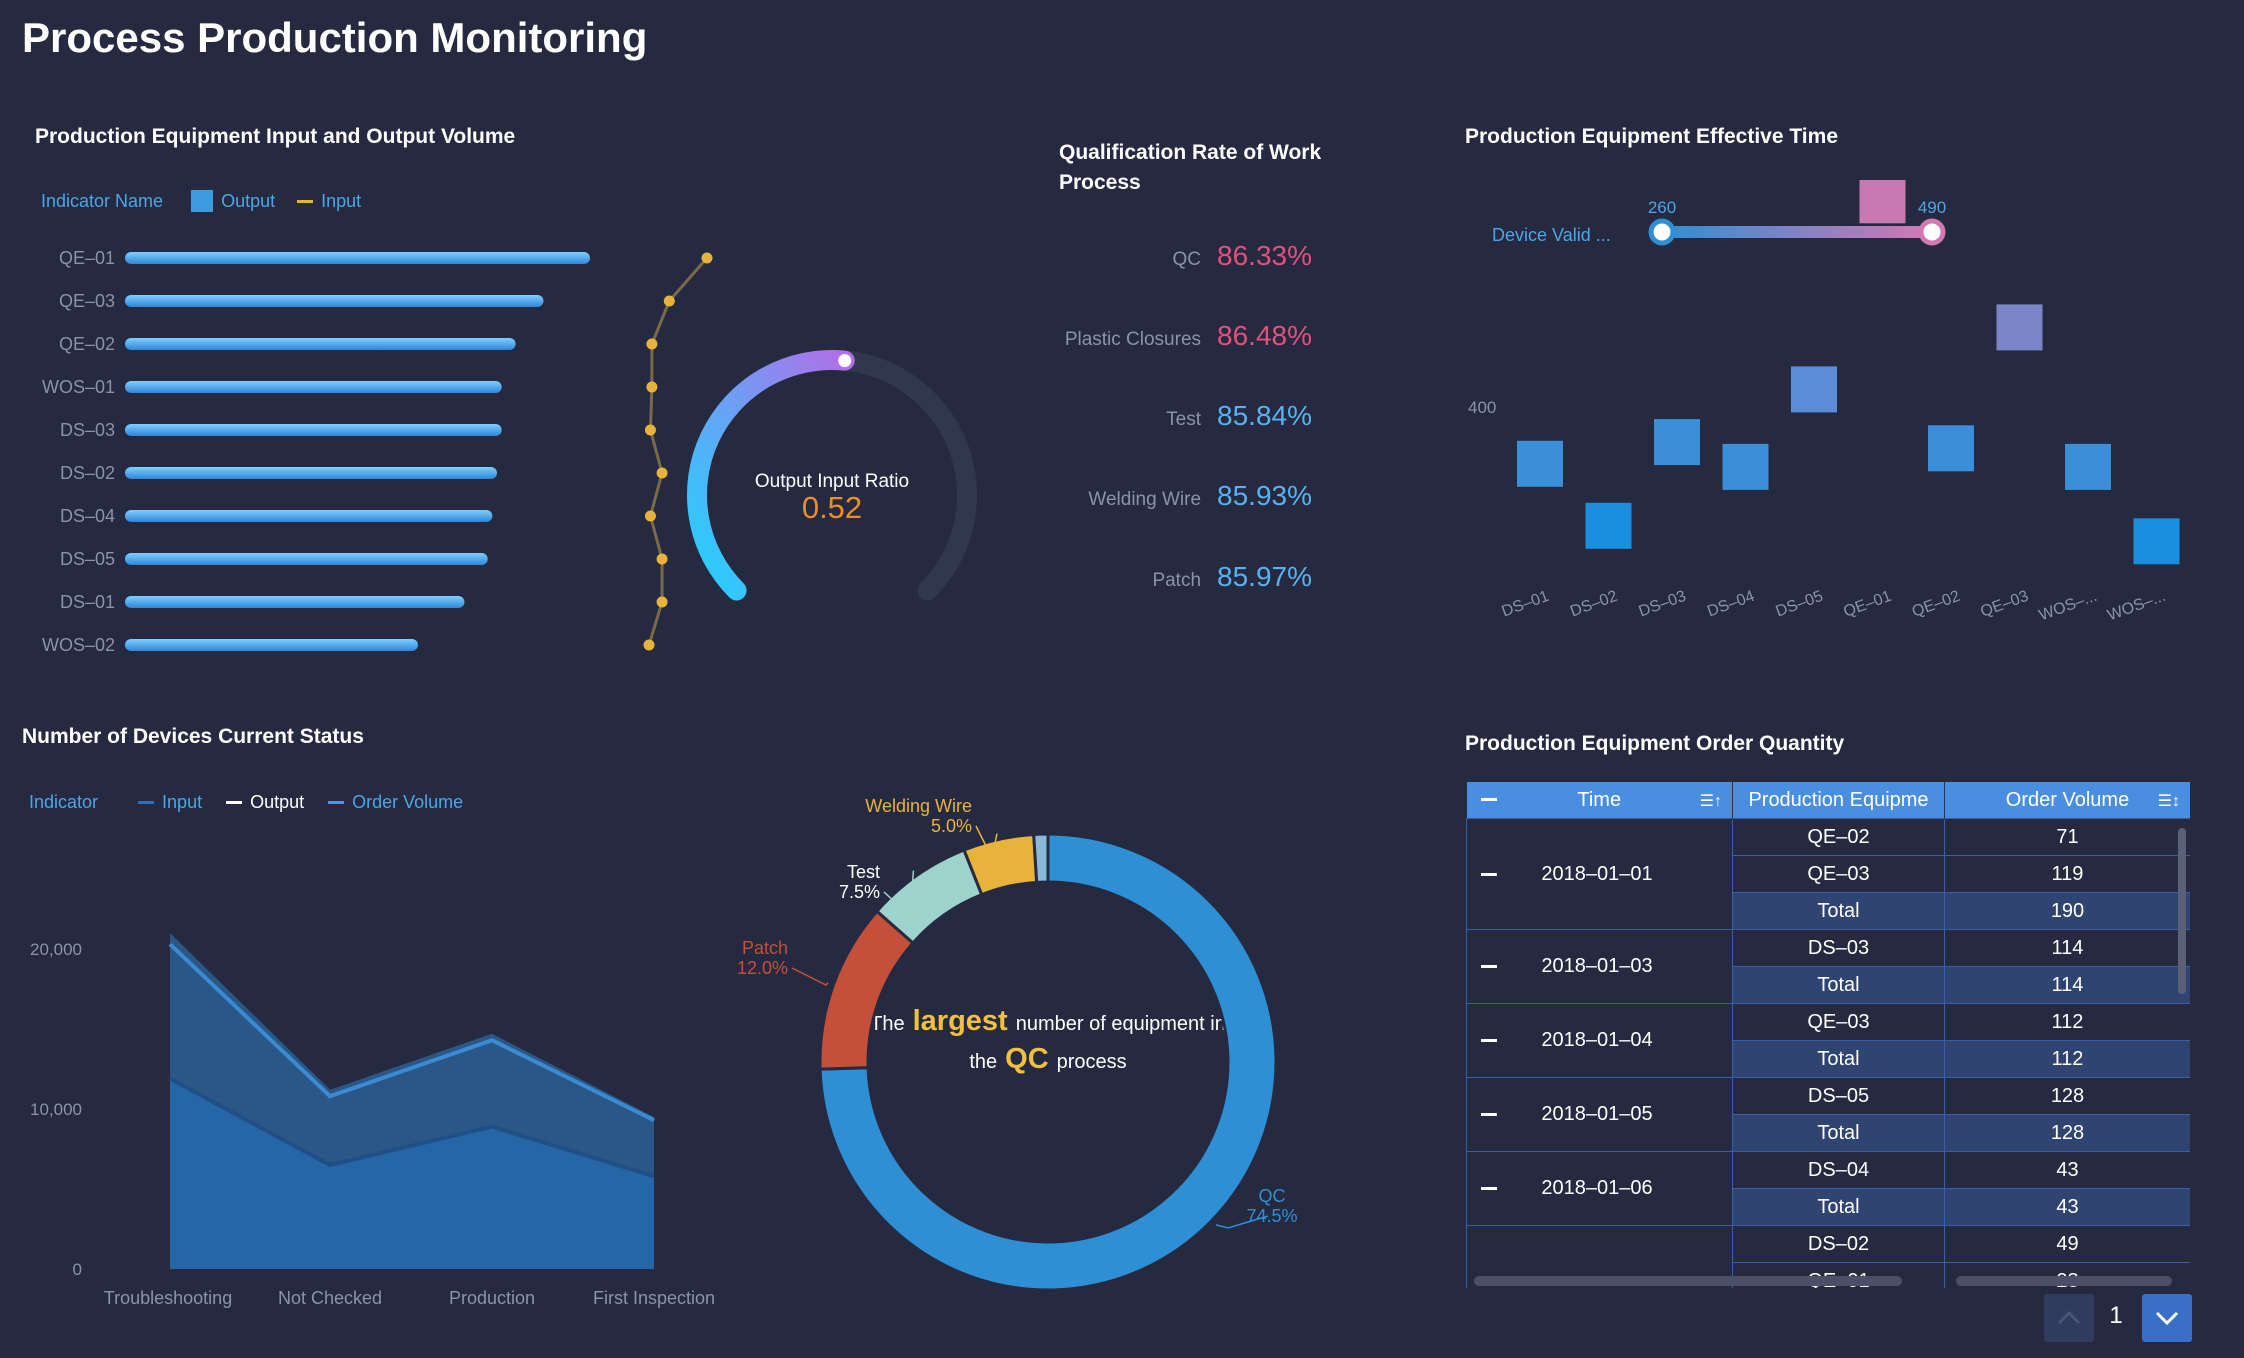 The image size is (2244, 1358). Describe the element at coordinates (1838, 948) in the screenshot. I see `equipment-cell: DS–03` at that location.